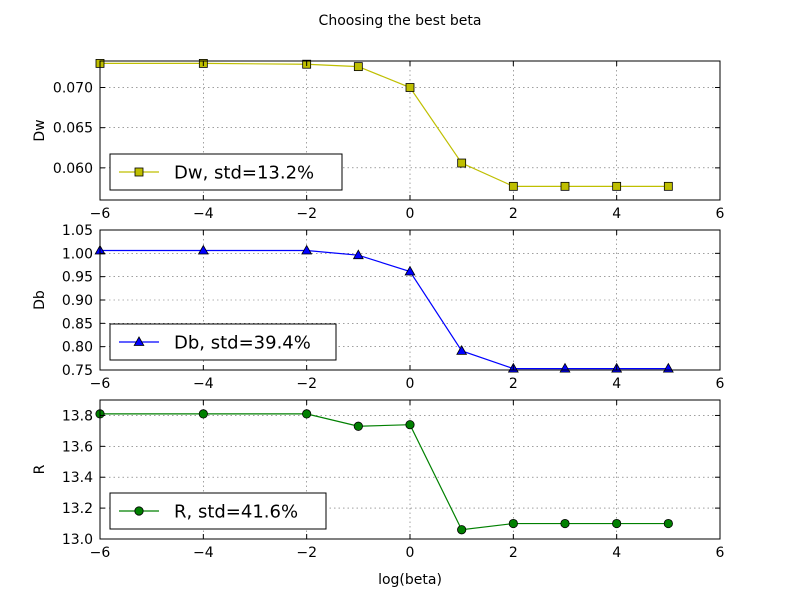 Image resolution: width=800 pixels, height=600 pixels. I want to click on series-line-triangle, so click(384, 309).